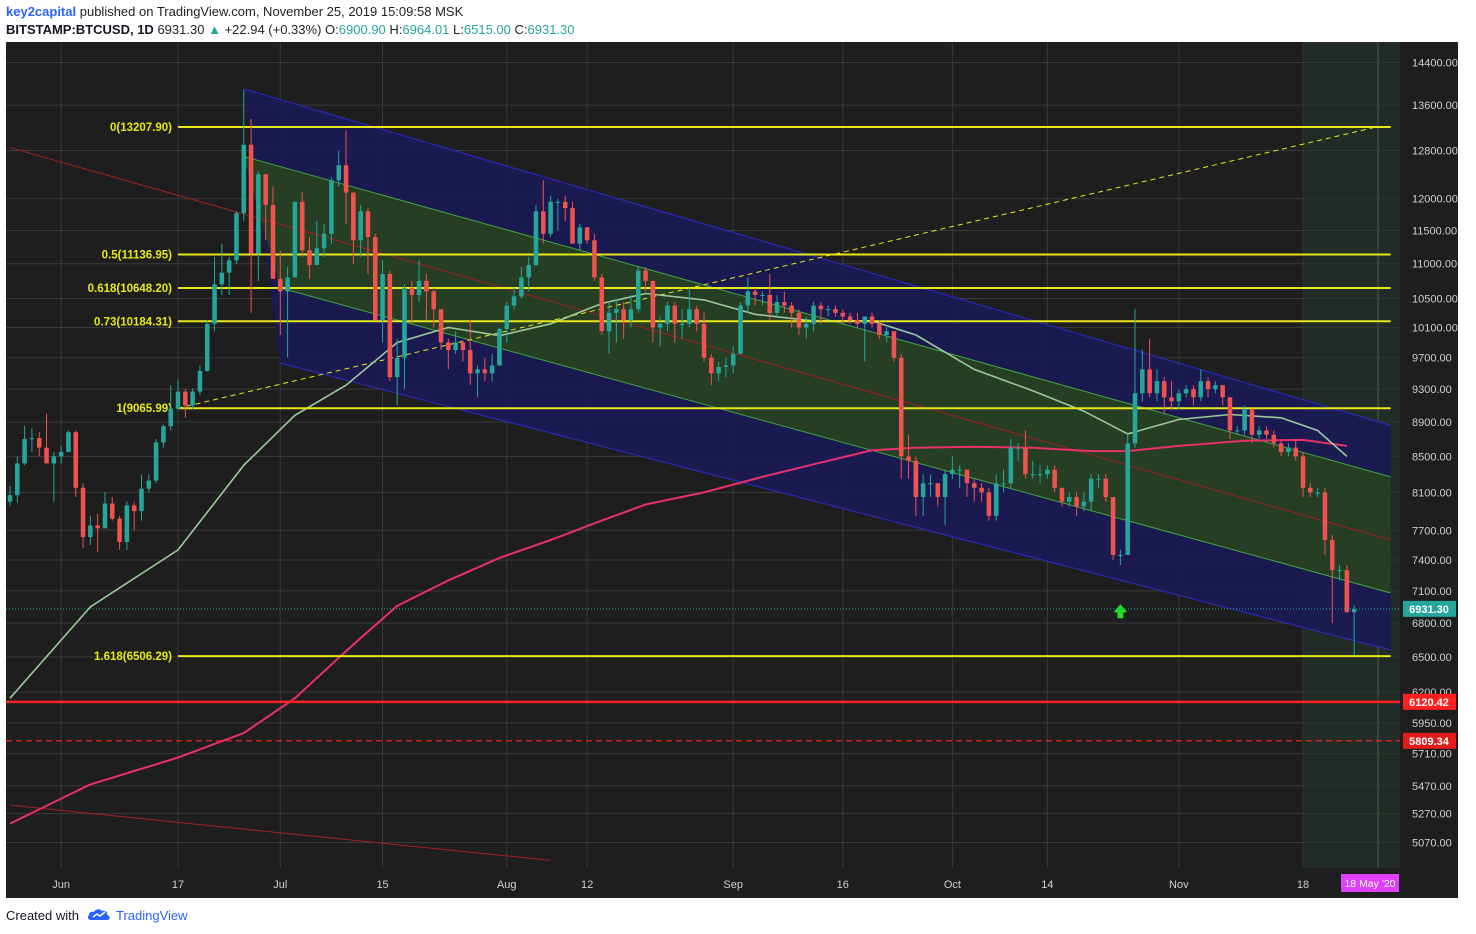  What do you see at coordinates (1429, 470) in the screenshot?
I see `price-axis` at bounding box center [1429, 470].